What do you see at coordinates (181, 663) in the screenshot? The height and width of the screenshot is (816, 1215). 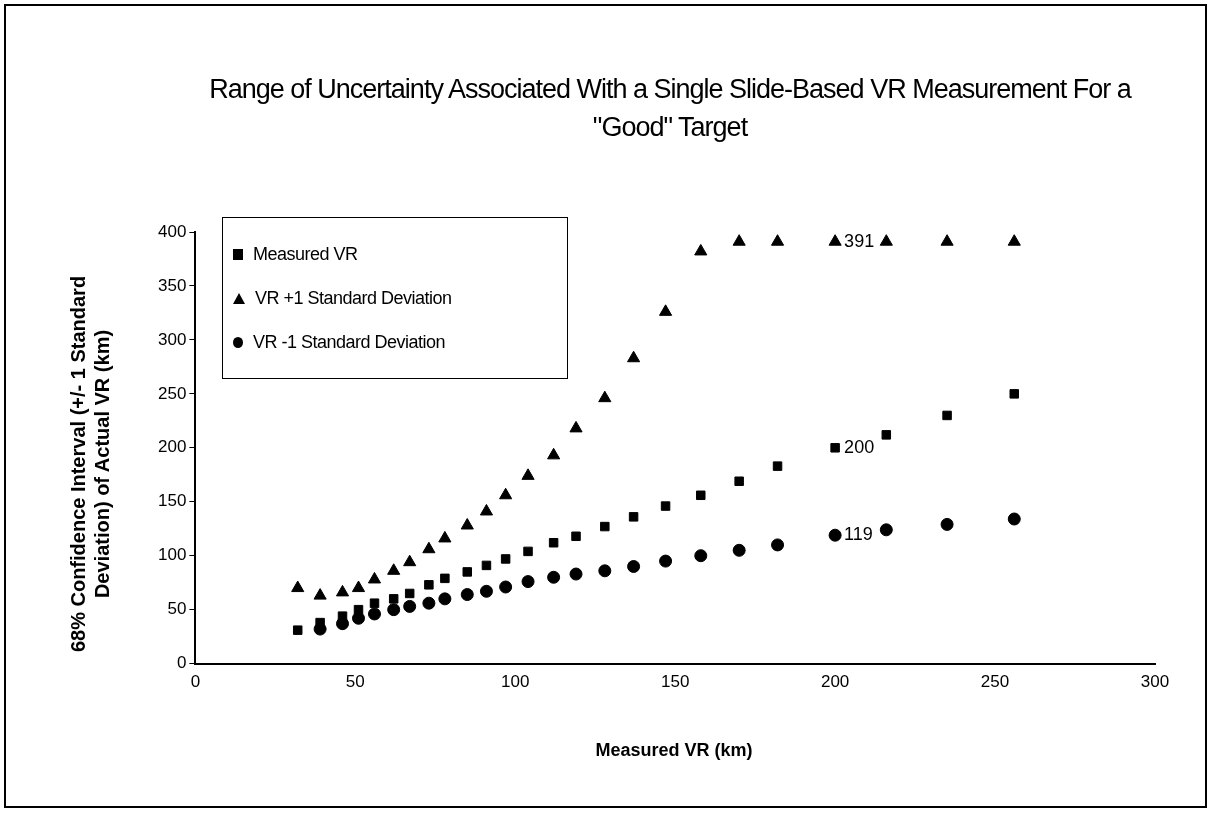 I see `y-tick-label: 0` at bounding box center [181, 663].